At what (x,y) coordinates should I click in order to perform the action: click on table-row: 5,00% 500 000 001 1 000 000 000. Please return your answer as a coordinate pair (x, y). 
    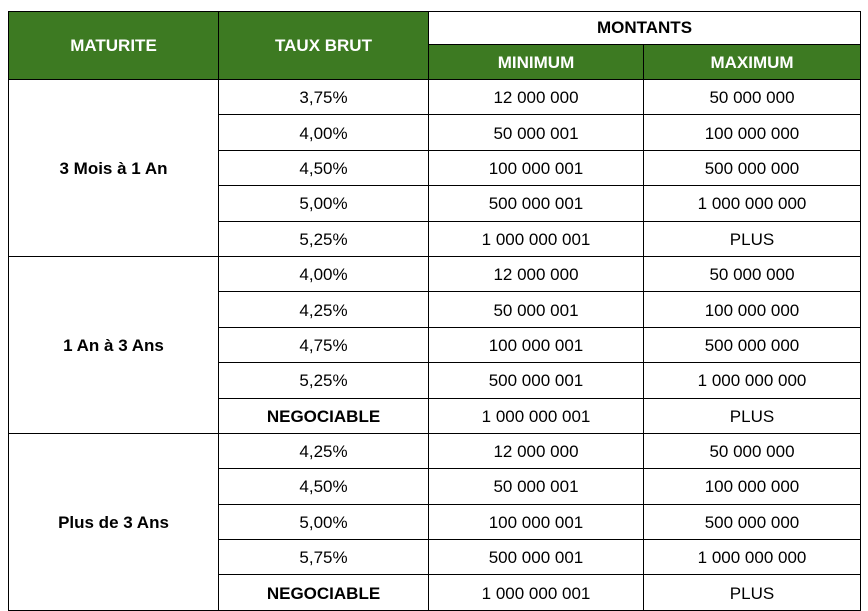
    Looking at the image, I should click on (435, 203).